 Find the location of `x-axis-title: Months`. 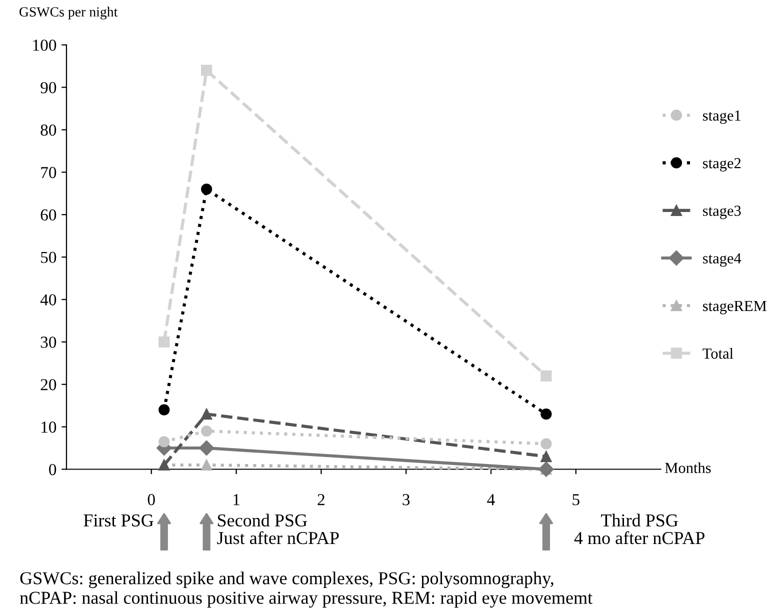

x-axis-title: Months is located at coordinates (688, 468).